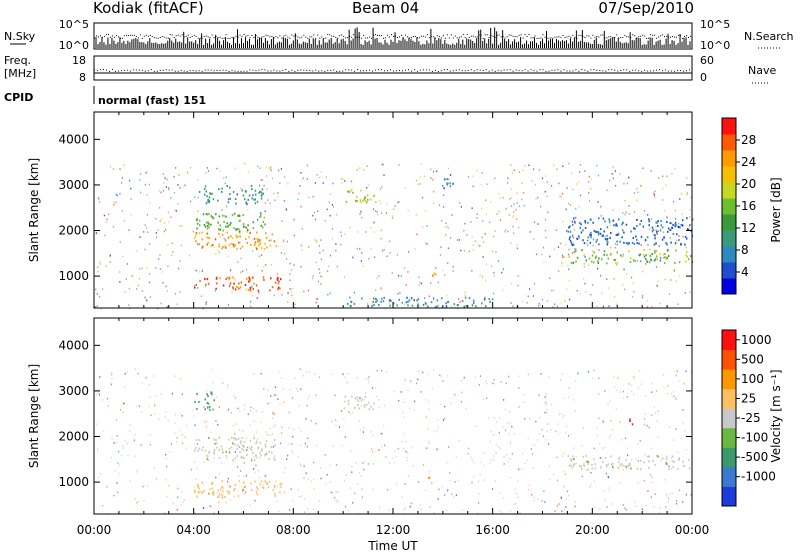  Describe the element at coordinates (748, 162) in the screenshot. I see `colorbar-tick-label: 24` at that location.